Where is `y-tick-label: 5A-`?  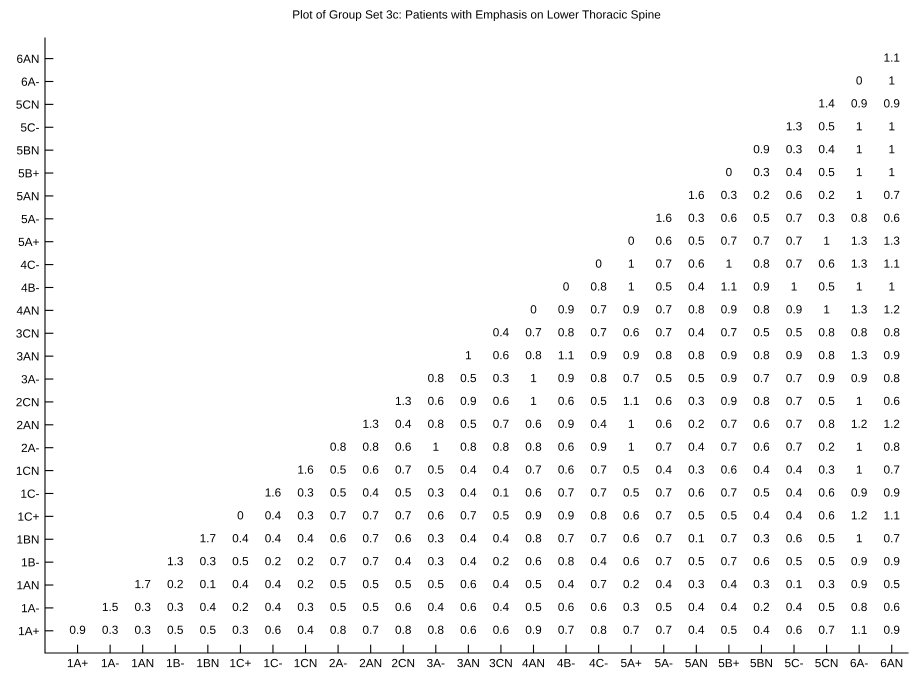 y-tick-label: 5A- is located at coordinates (30, 219).